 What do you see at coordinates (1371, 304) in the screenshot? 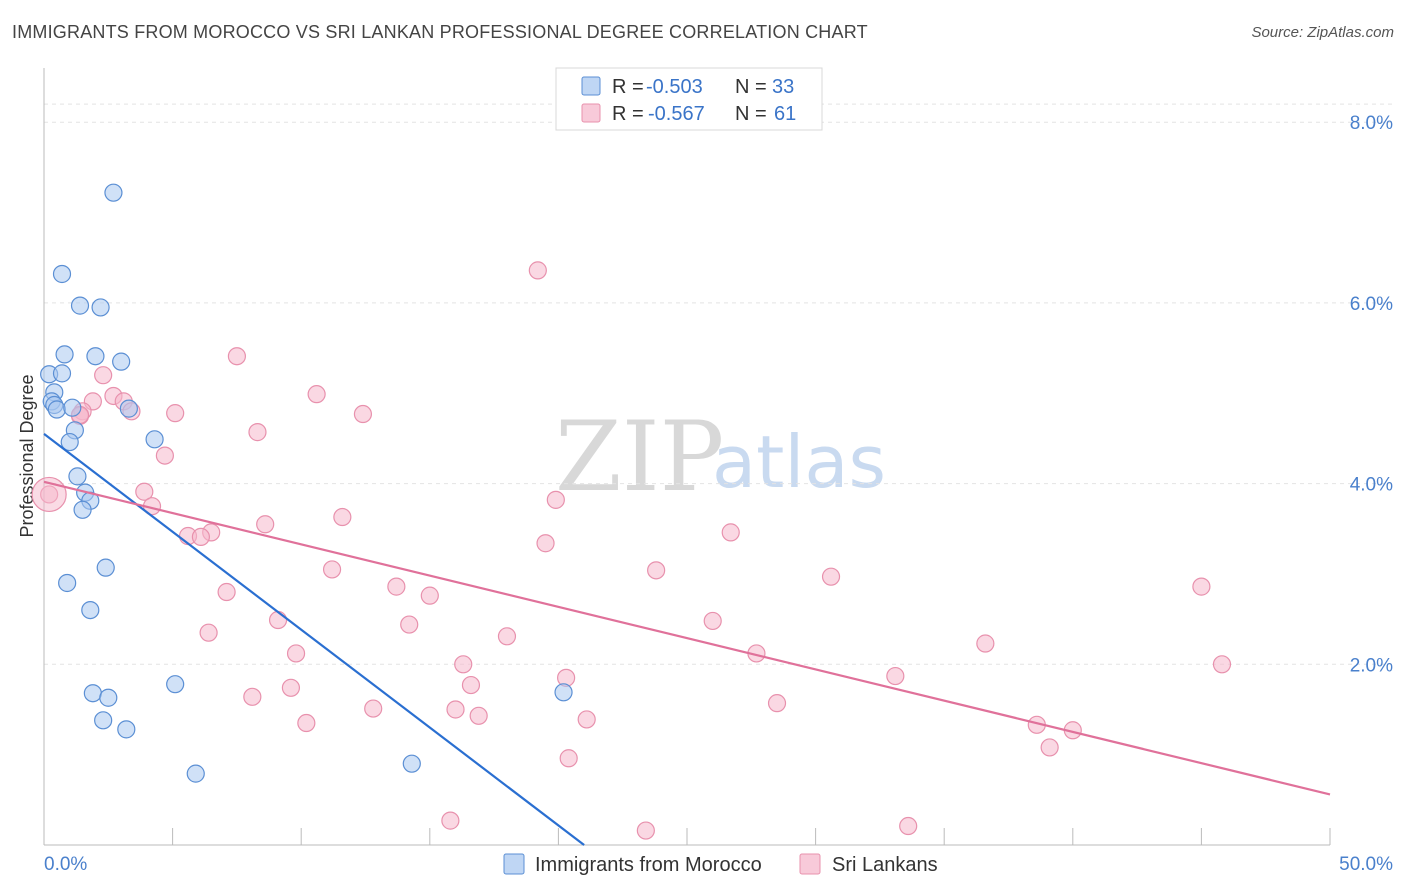
I see `y-tick-label-2: 6.0%` at bounding box center [1371, 304].